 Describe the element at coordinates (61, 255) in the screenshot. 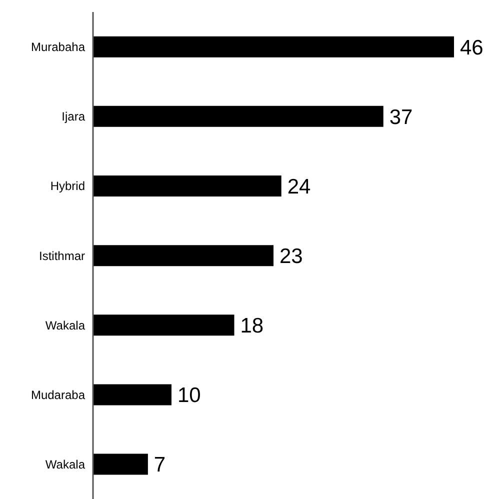

I see `y-tick-label: Istithmar` at that location.